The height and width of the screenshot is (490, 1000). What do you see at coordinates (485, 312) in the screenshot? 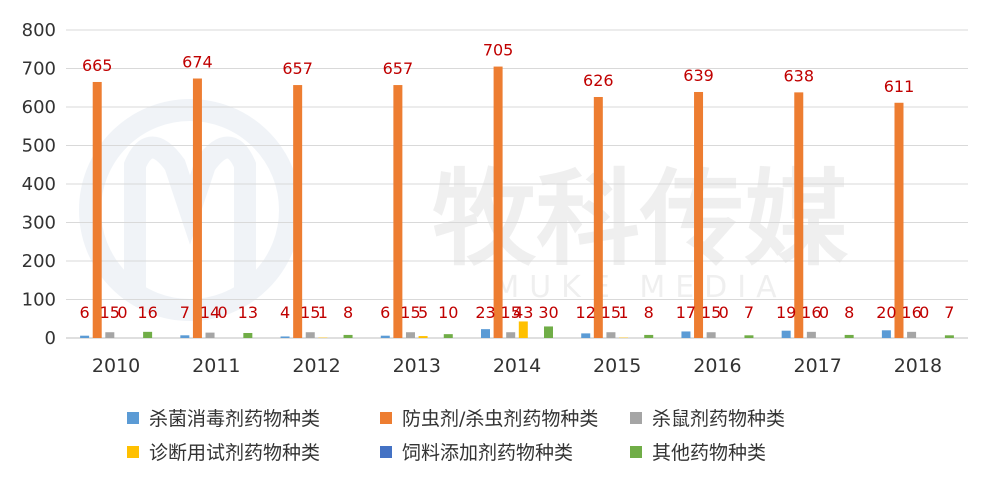
I see `data-label: 23` at bounding box center [485, 312].